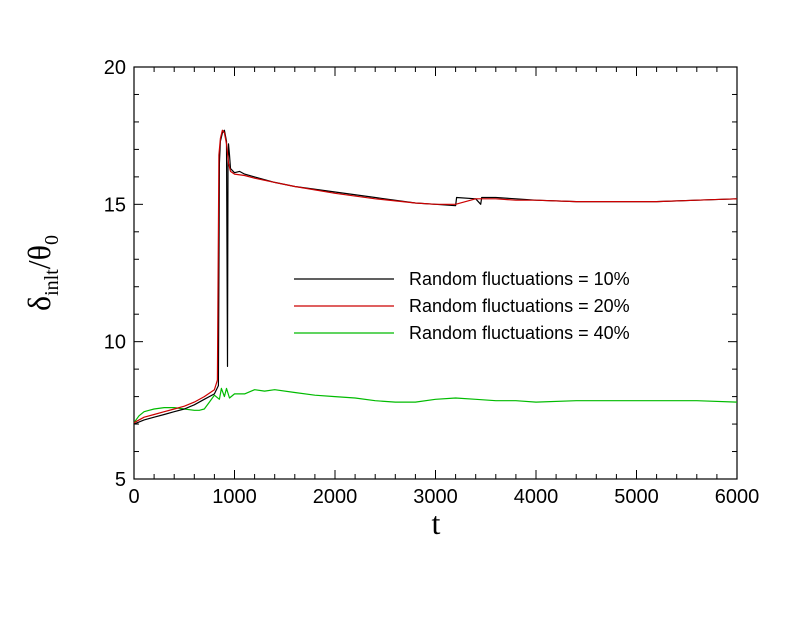  What do you see at coordinates (519, 279) in the screenshot?
I see `legend-label-10: Random fluctuations = 10%` at bounding box center [519, 279].